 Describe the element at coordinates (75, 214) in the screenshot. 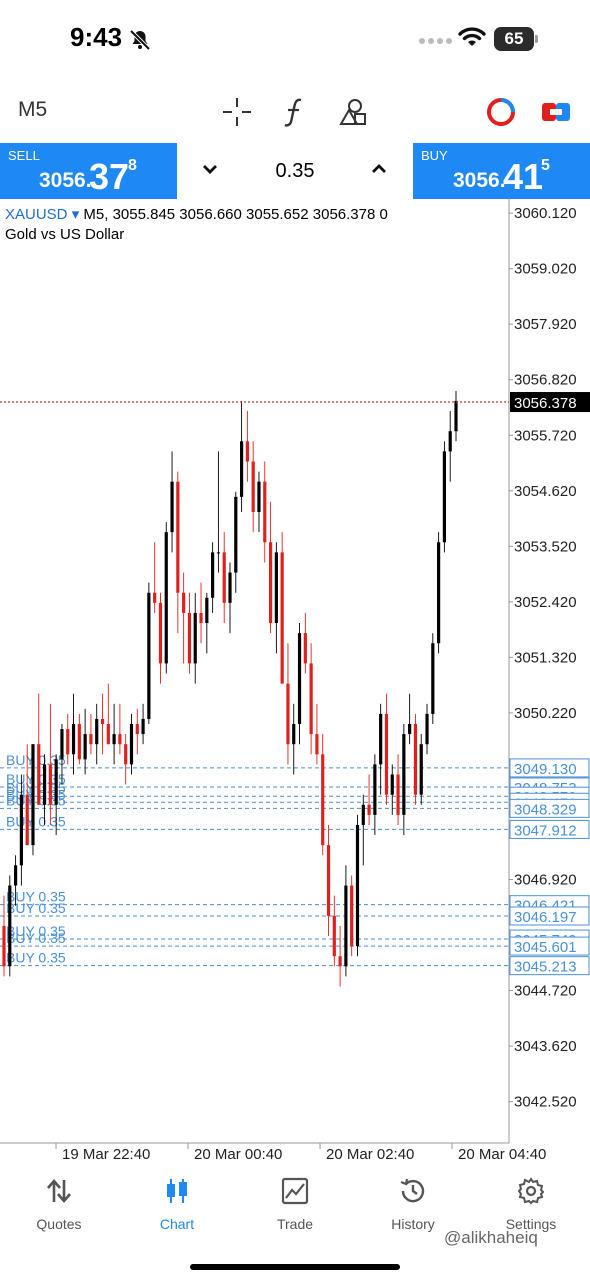

I see `symbol-dropdown-icon: ▾` at that location.